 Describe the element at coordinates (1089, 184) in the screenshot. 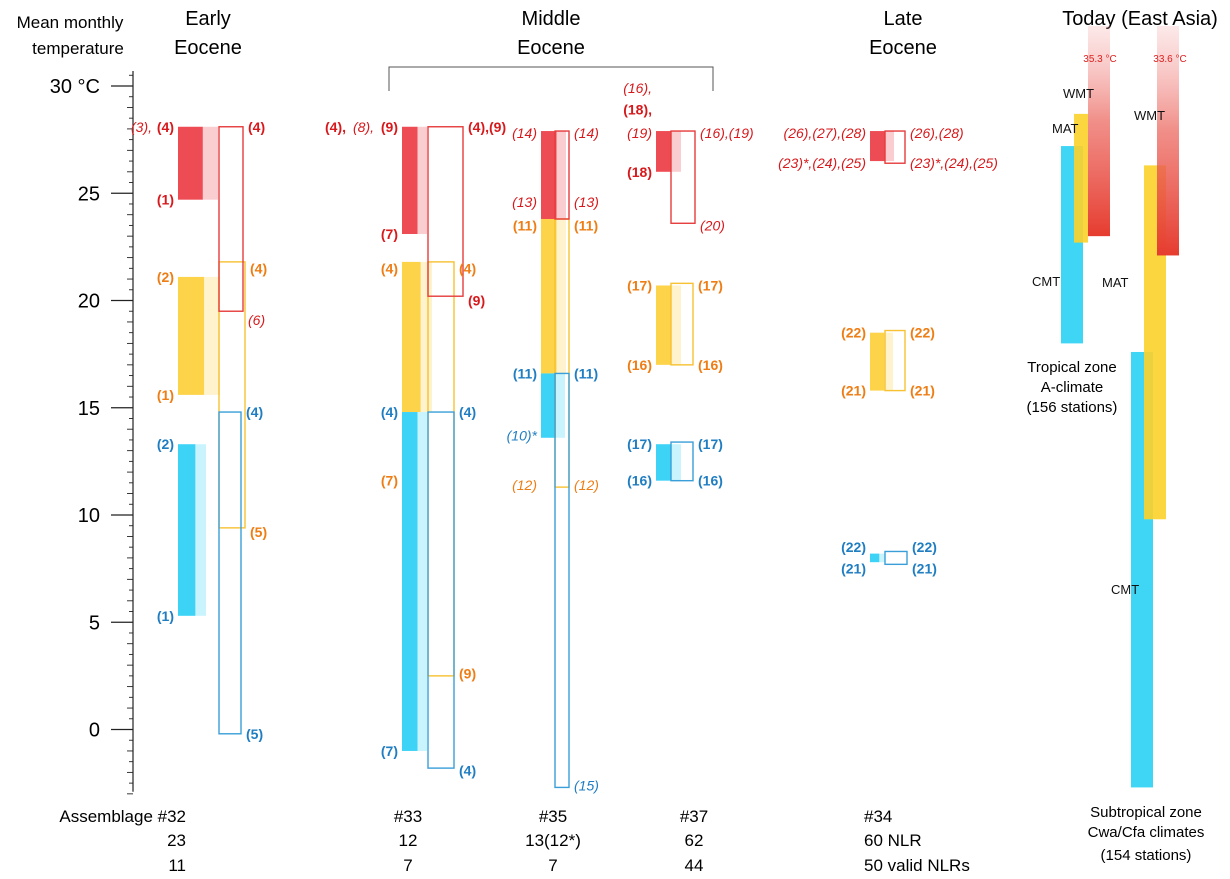

I see `today-zone-0: 35.3 °C` at that location.